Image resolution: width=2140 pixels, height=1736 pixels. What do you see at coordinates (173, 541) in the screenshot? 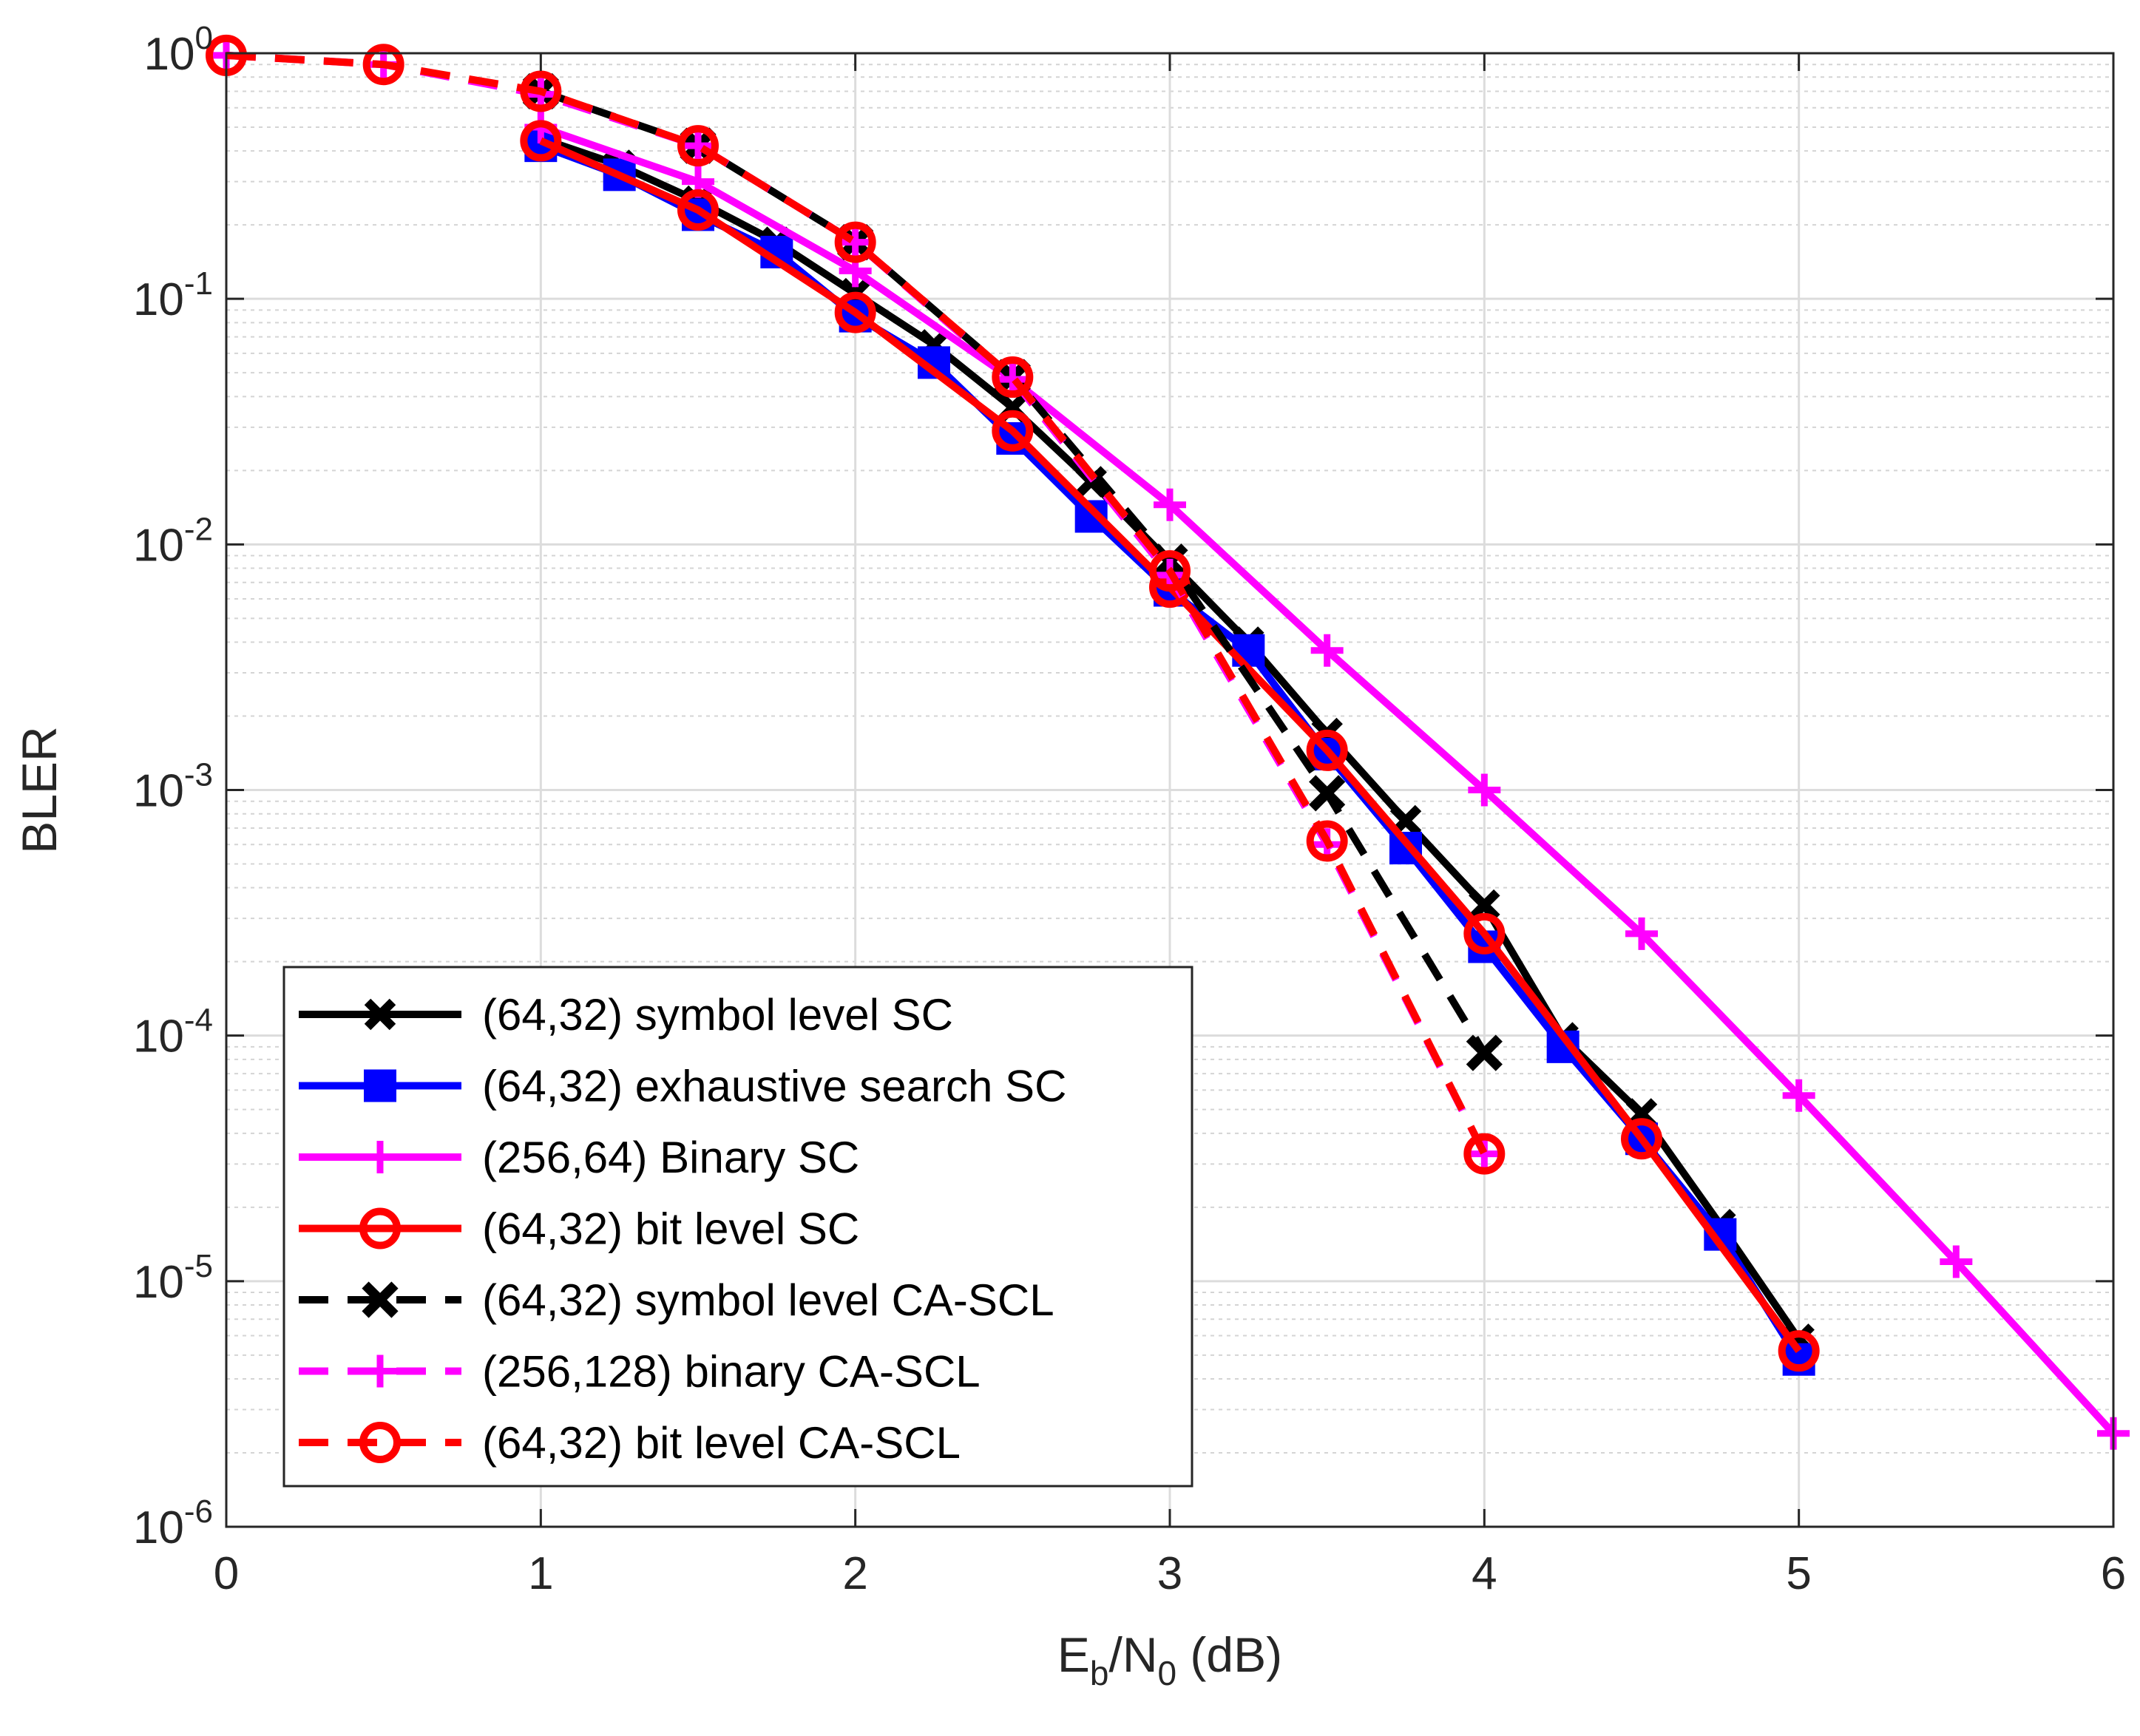
I see `y-tick-label: 10⁻²` at bounding box center [173, 541].